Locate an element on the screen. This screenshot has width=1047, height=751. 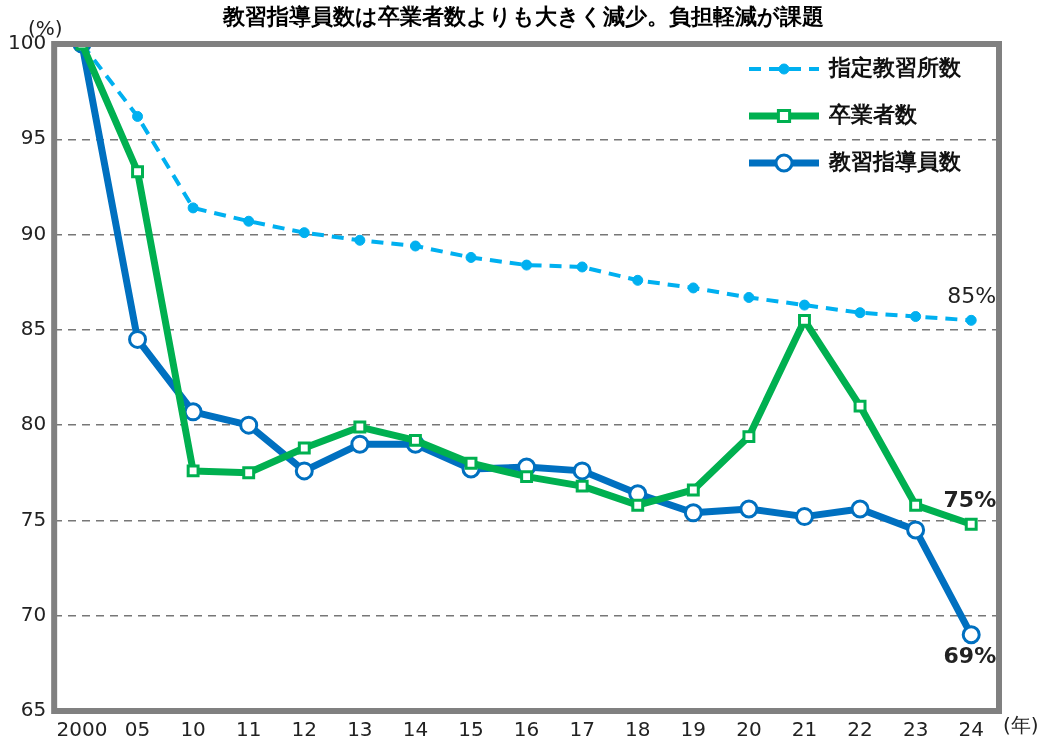
x-tick-label: 23 is located at coordinates (915, 729).